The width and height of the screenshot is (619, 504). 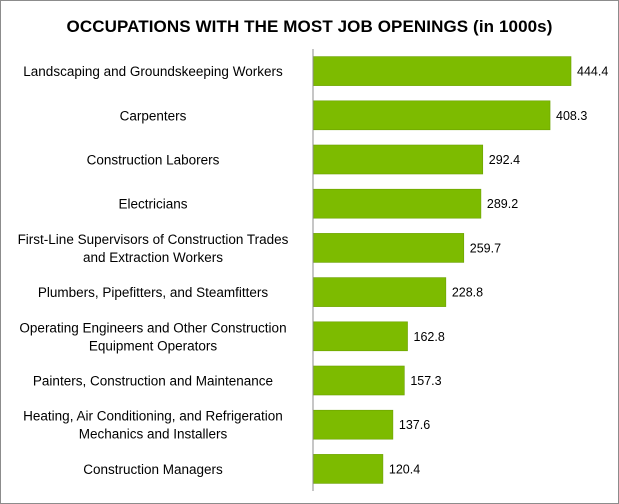 I want to click on category-label-line: Plumbers, Pipefitters, and Steamfitters, so click(x=153, y=292).